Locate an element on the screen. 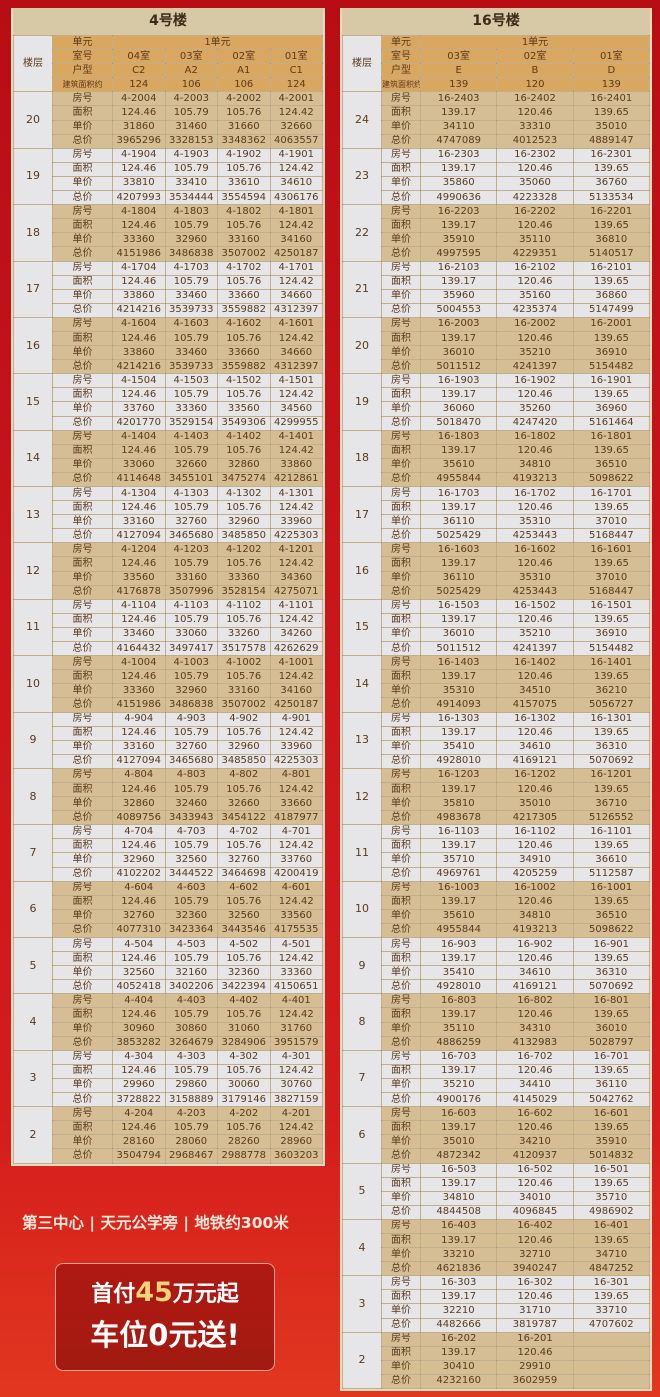  cell-total: 5098622 is located at coordinates (611, 930).